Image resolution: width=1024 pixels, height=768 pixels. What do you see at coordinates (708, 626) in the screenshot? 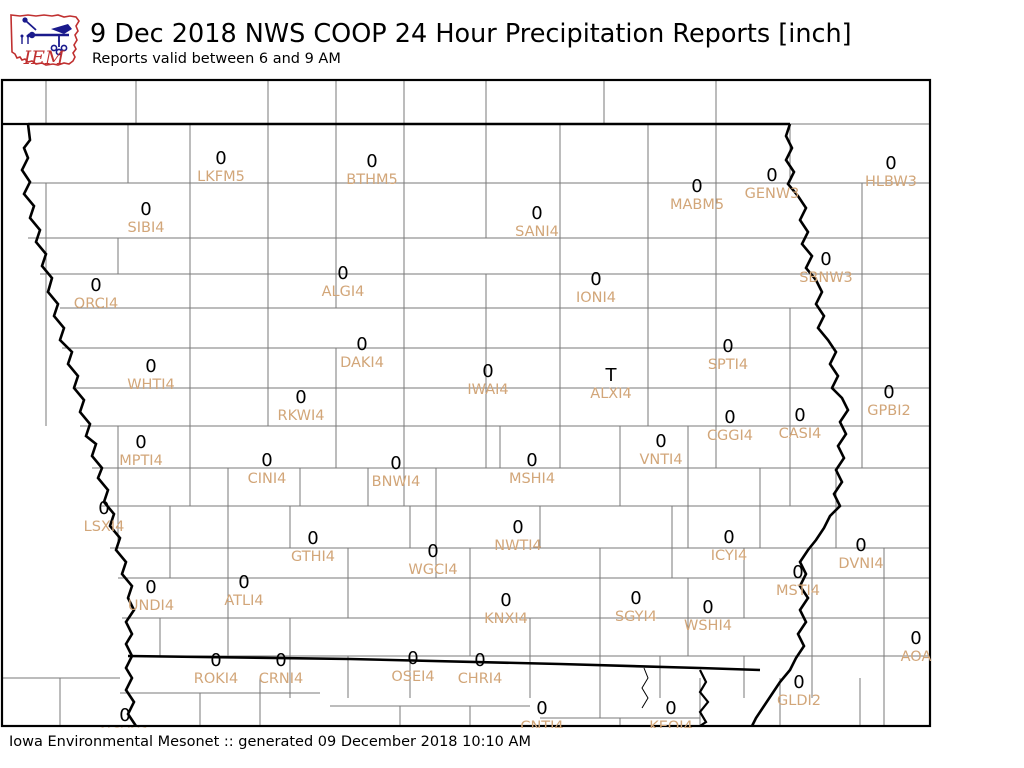
I see `station-id-label: WSHI4` at bounding box center [708, 626].